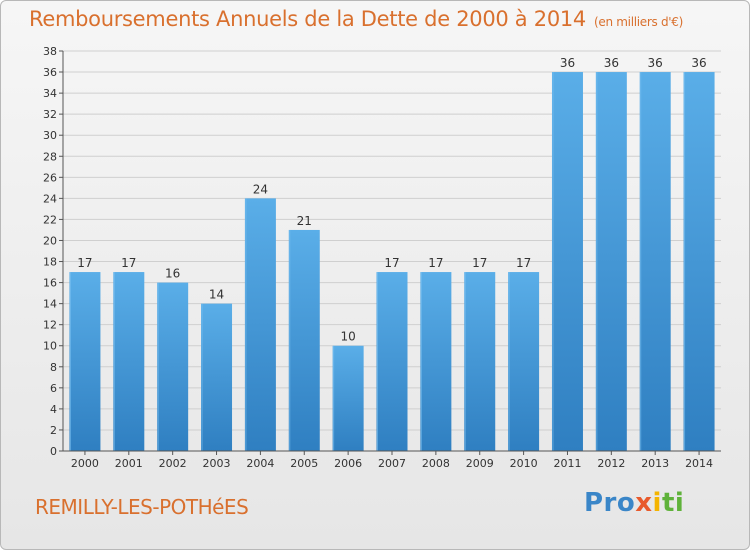 The height and width of the screenshot is (550, 750). Describe the element at coordinates (129, 463) in the screenshot. I see `x-tick-label: 2001` at that location.